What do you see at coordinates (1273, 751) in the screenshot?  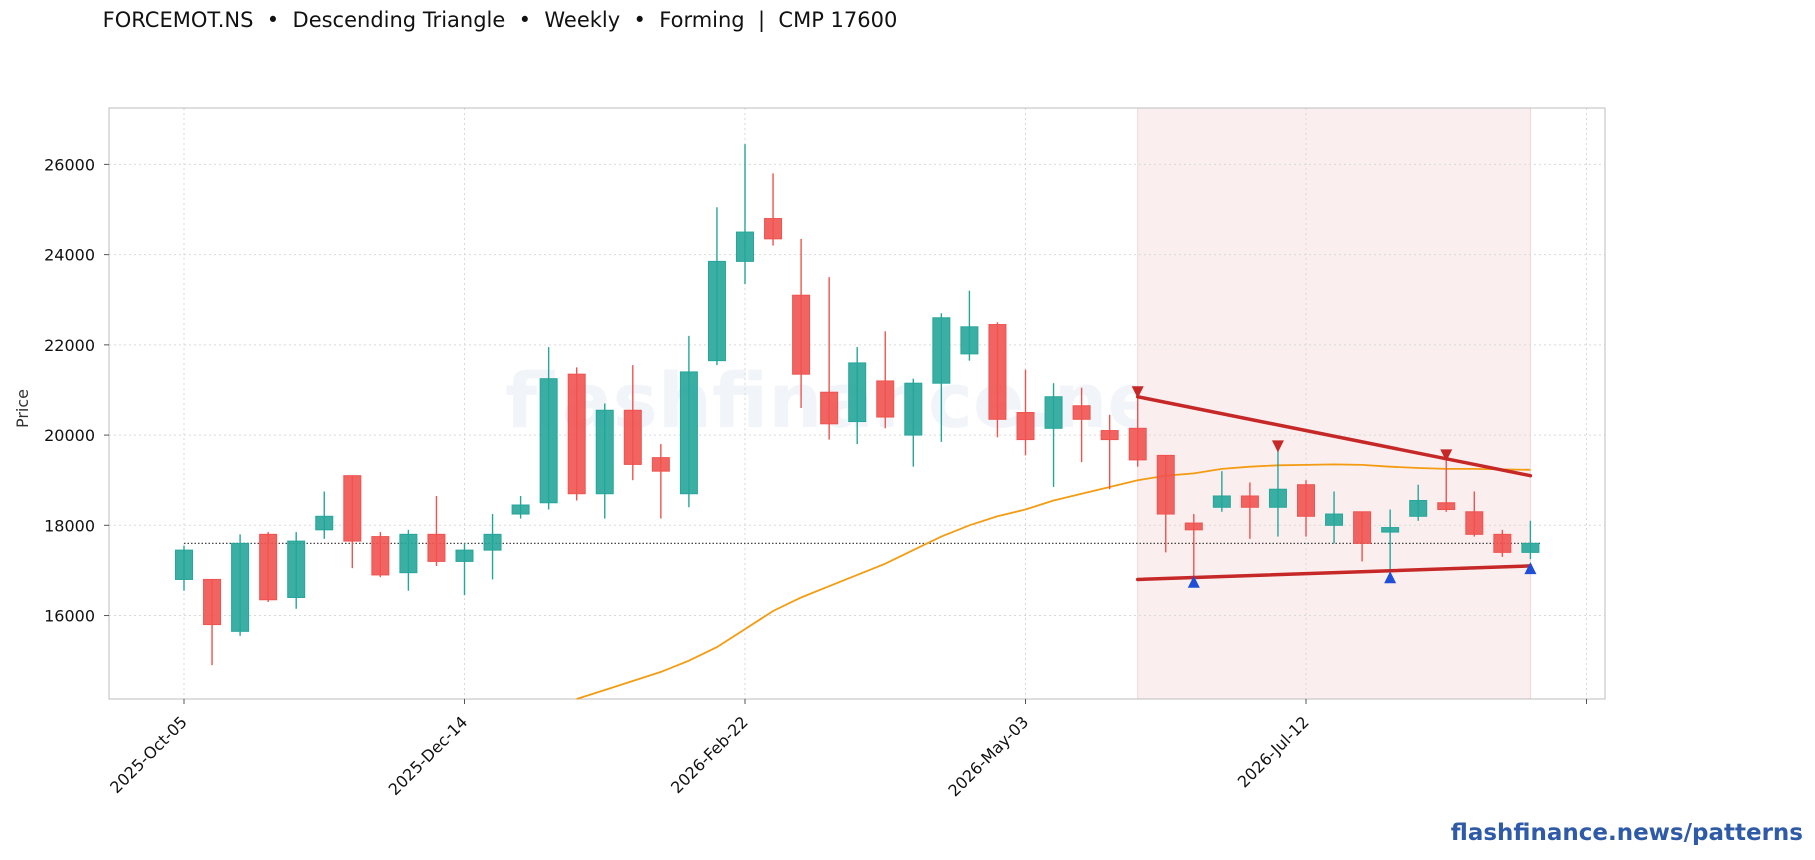 I see `x-tick-label: 2026-Jul-12` at bounding box center [1273, 751].